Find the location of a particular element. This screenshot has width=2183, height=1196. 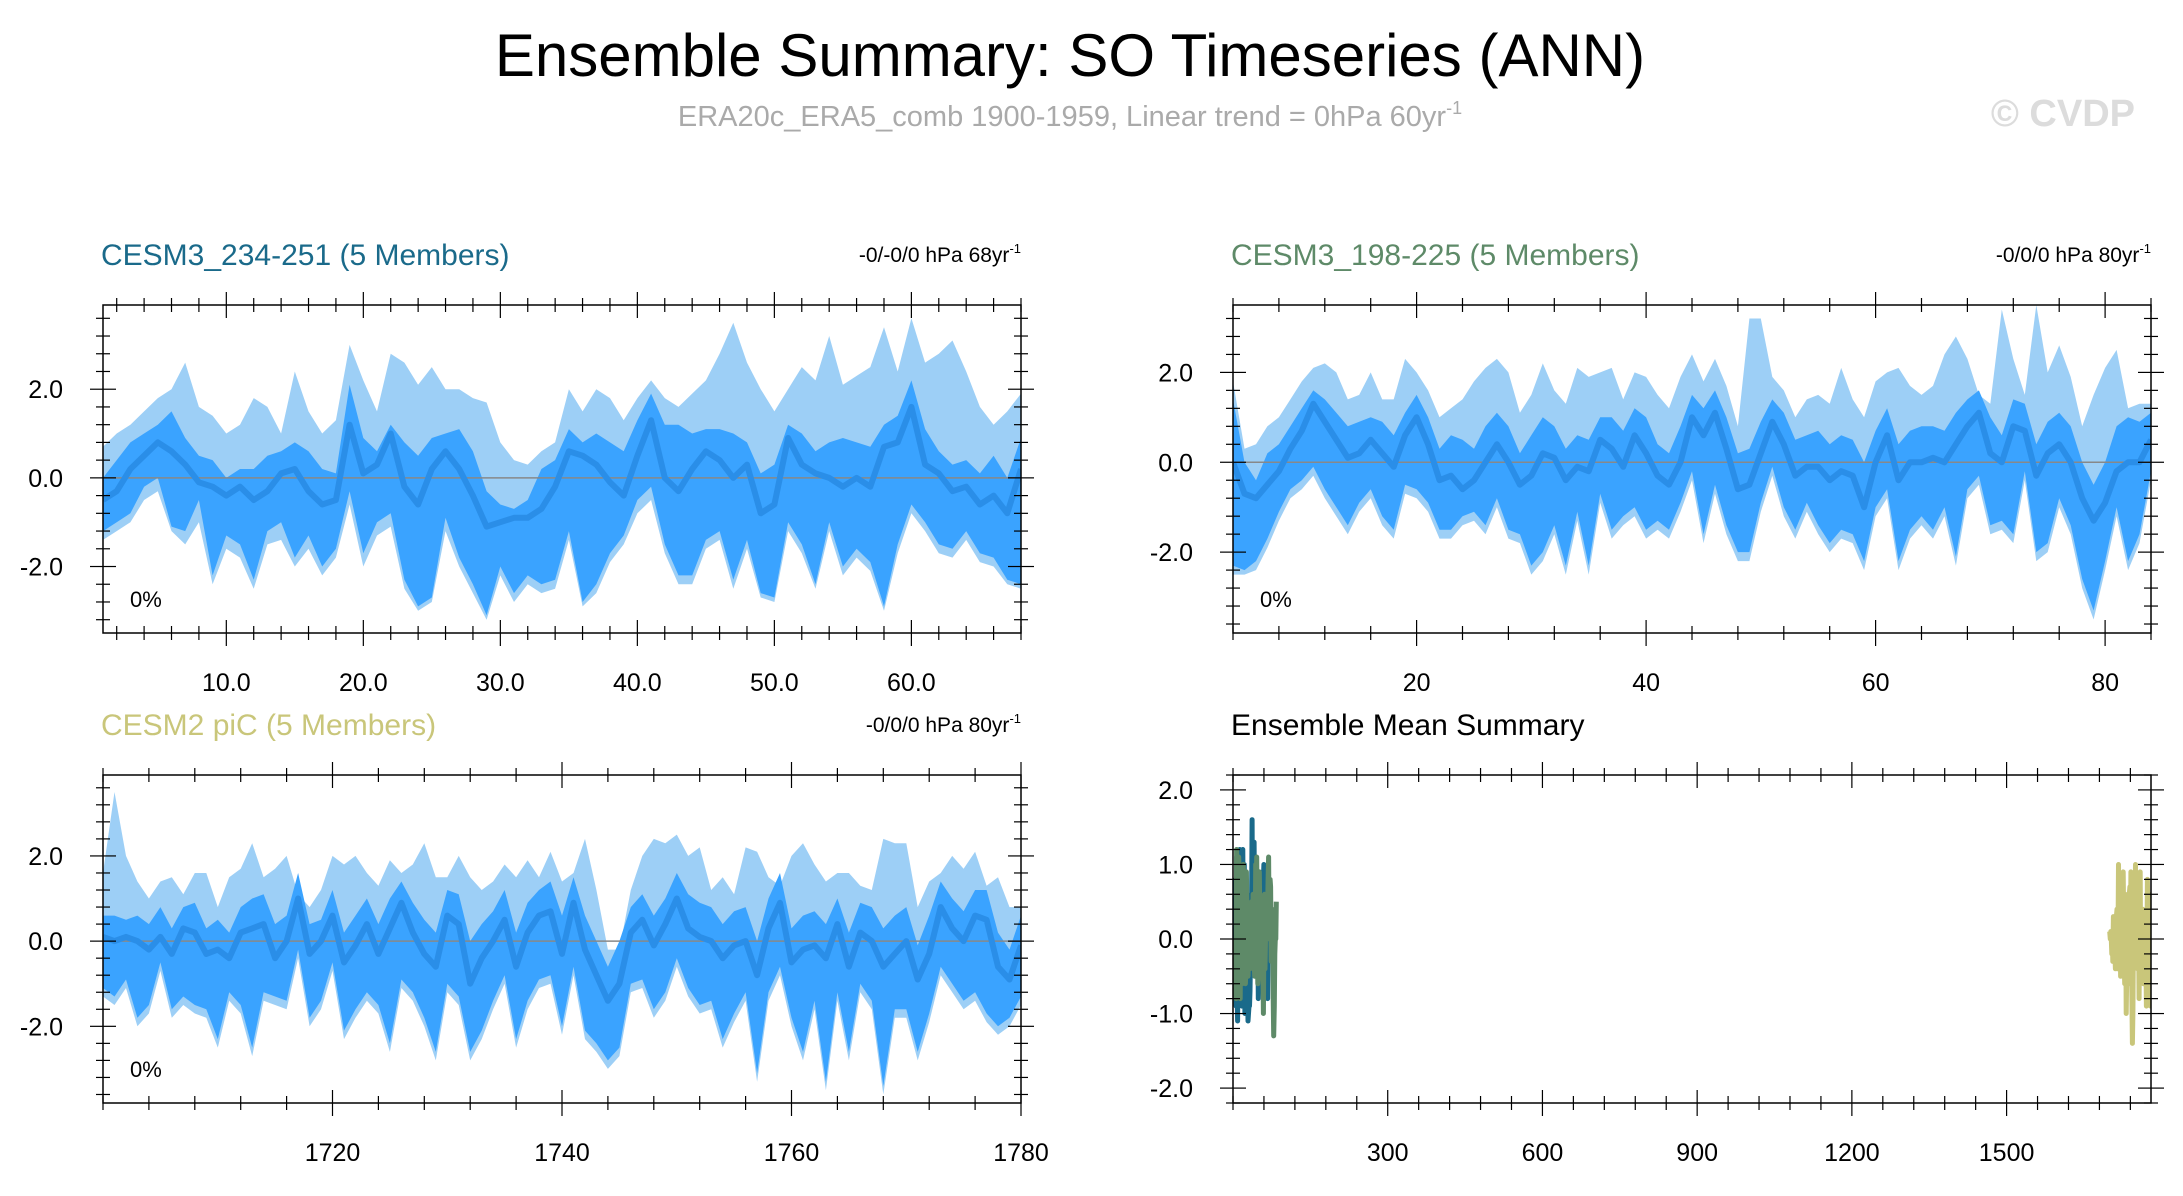

x-tick-label: 40.0 is located at coordinates (637, 683).